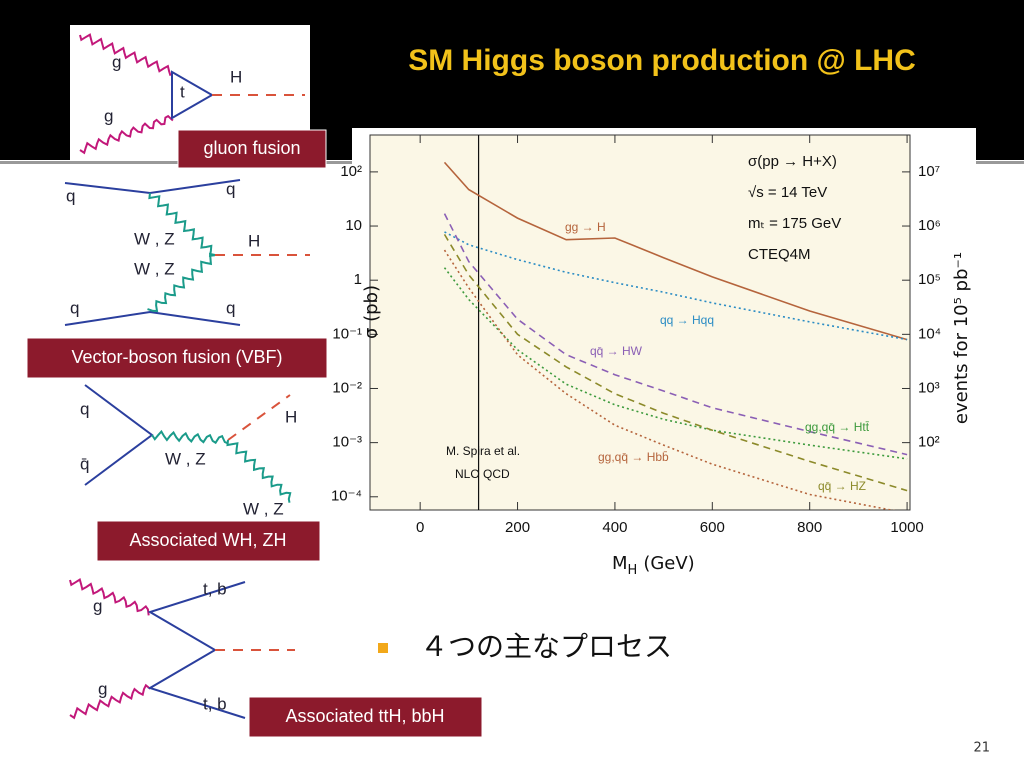 Image resolution: width=1024 pixels, height=768 pixels. I want to click on caption: Associated ttH, bbH, so click(364, 716).